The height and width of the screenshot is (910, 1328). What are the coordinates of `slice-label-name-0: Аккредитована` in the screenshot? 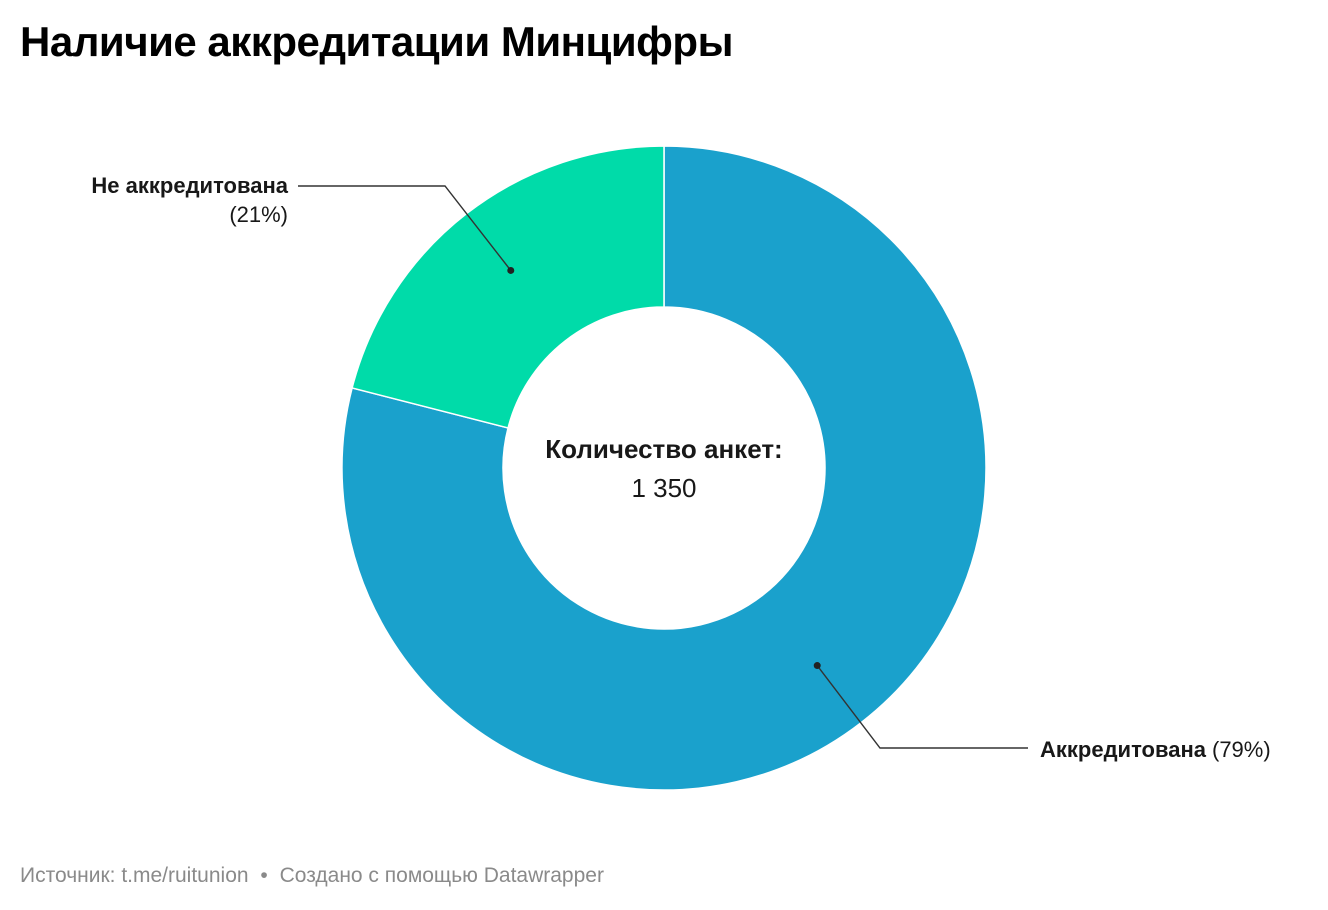 It's located at (1123, 749).